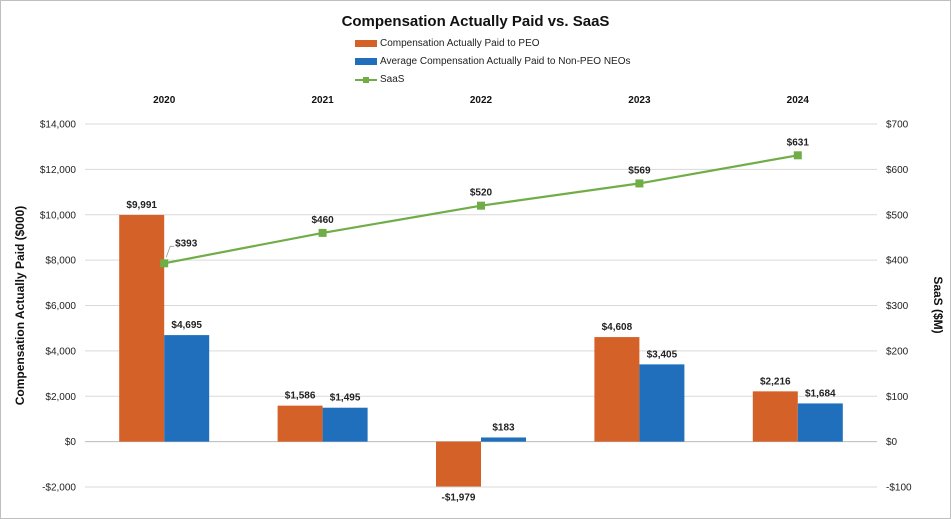  Describe the element at coordinates (58, 125) in the screenshot. I see `y-tick-label: $14,000` at that location.